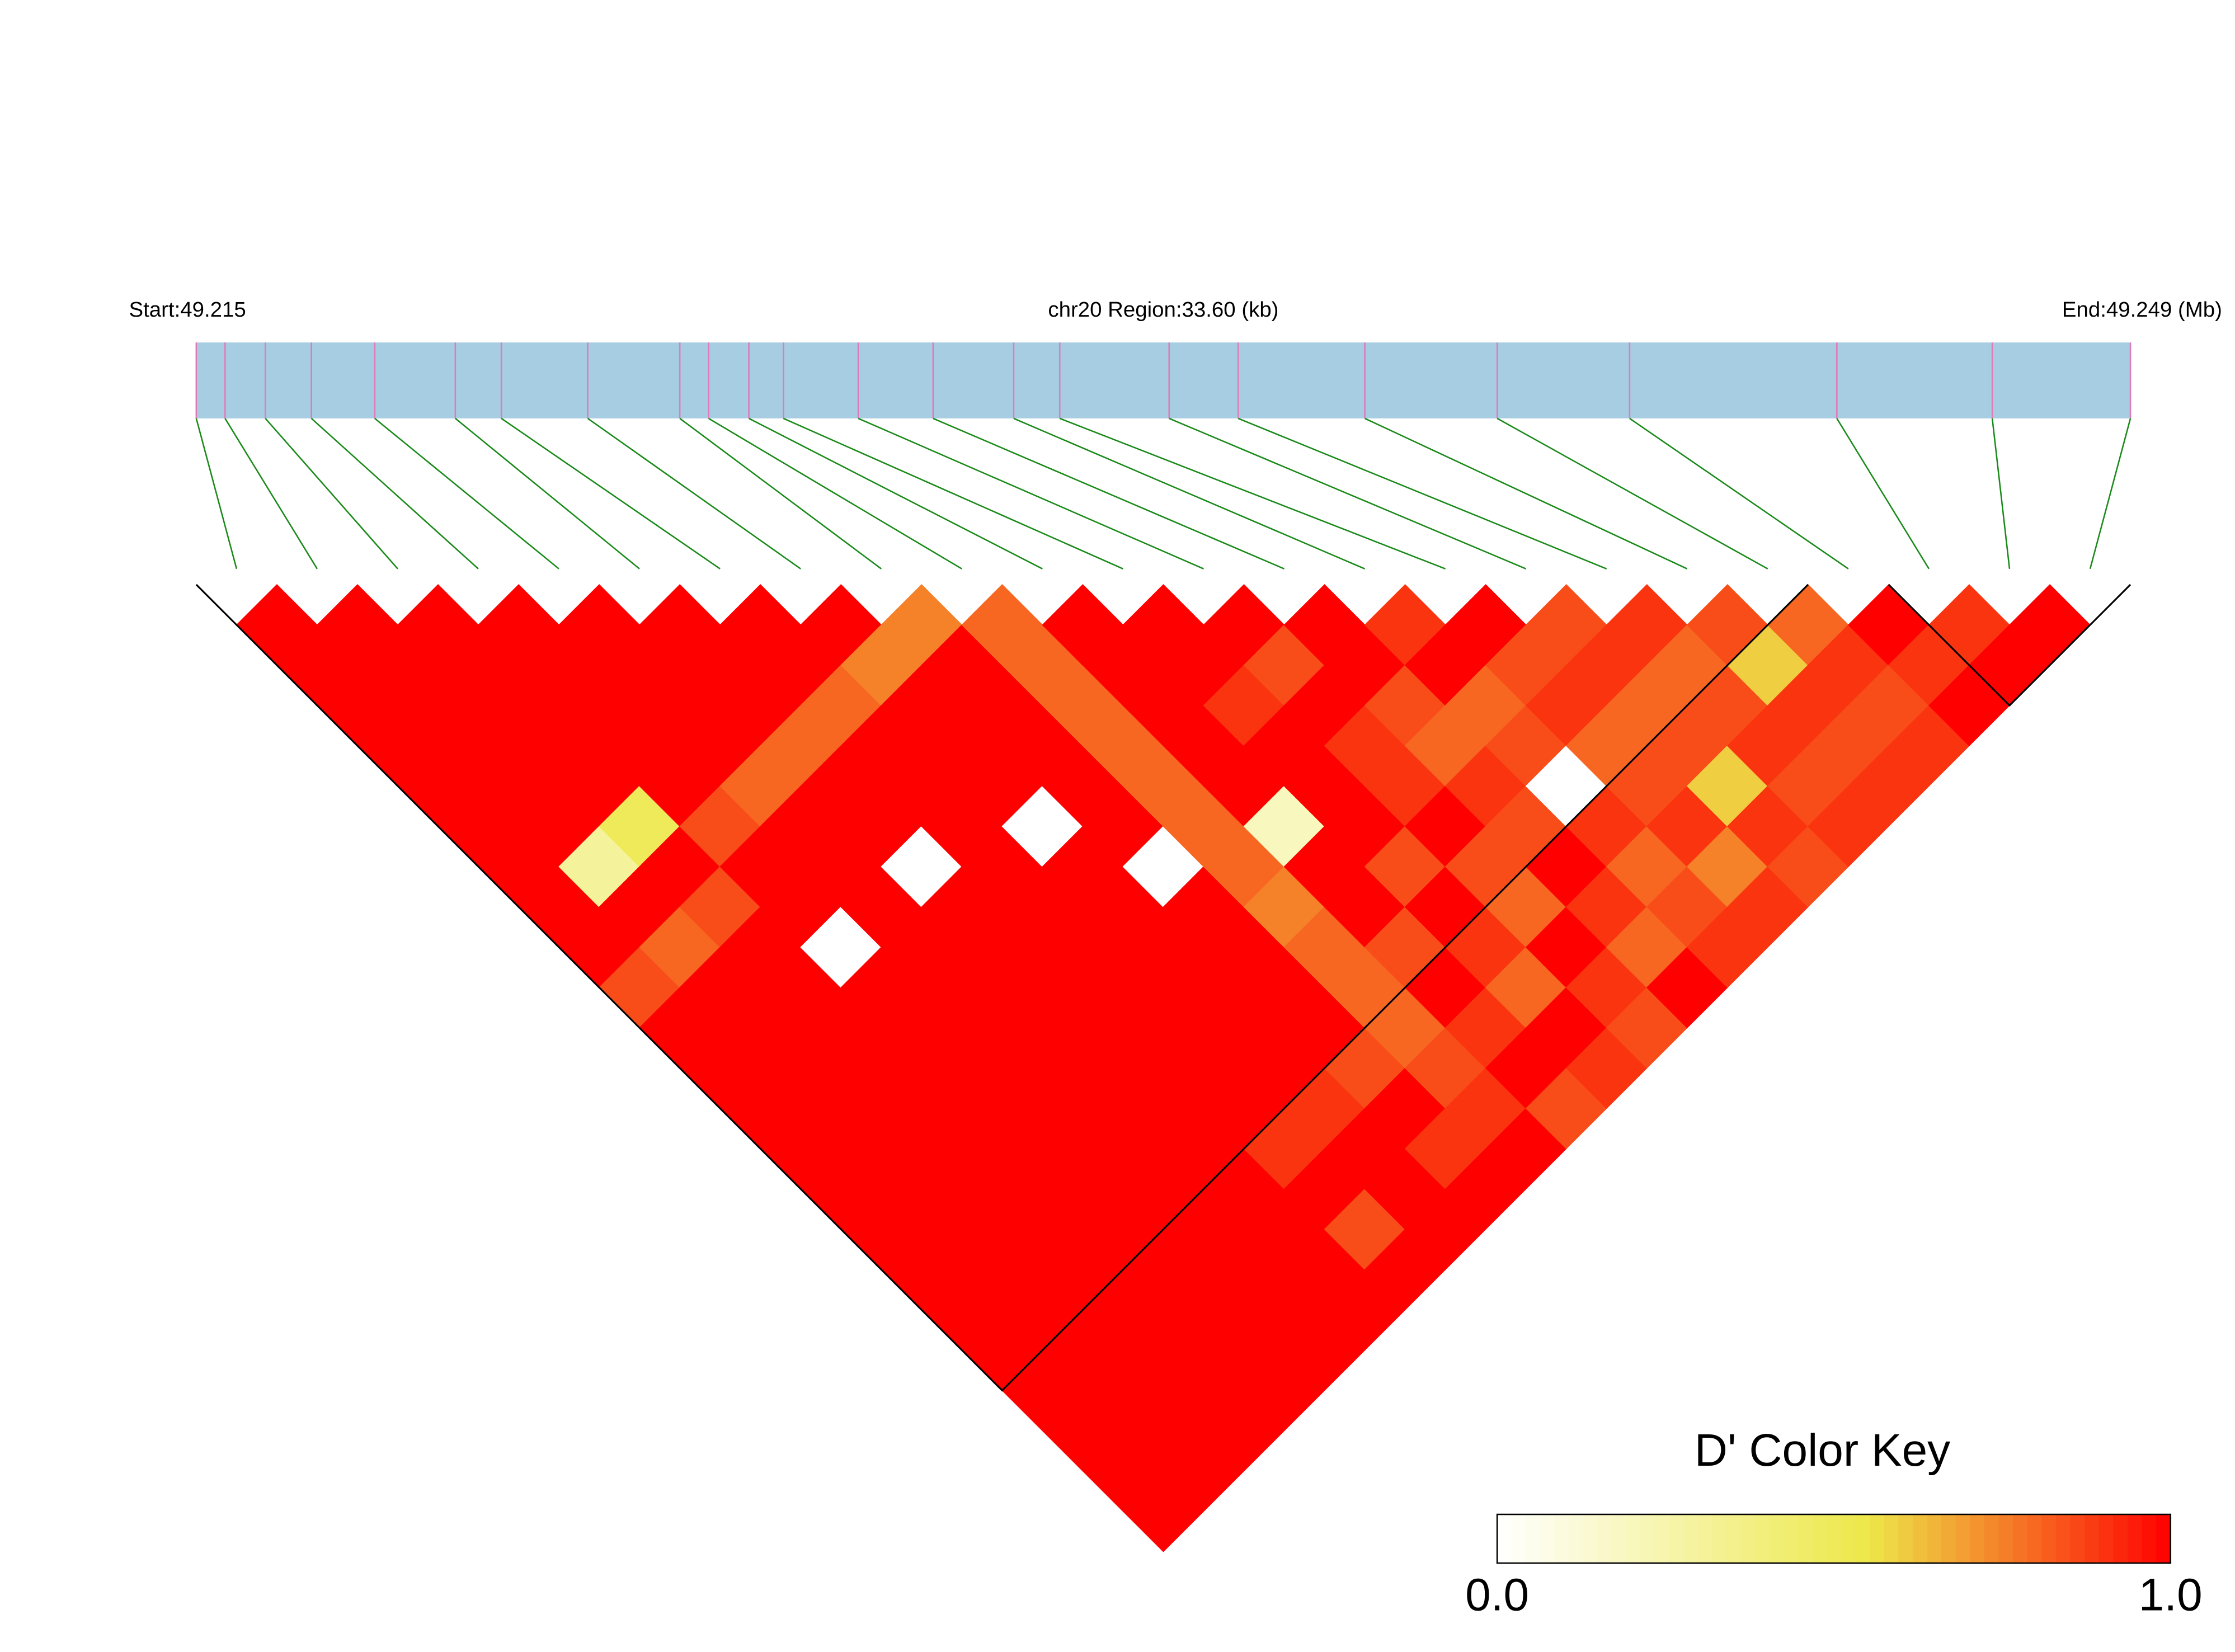 This screenshot has width=2235, height=1652. What do you see at coordinates (2171, 1596) in the screenshot?
I see `key-tick-label: 1.0` at bounding box center [2171, 1596].